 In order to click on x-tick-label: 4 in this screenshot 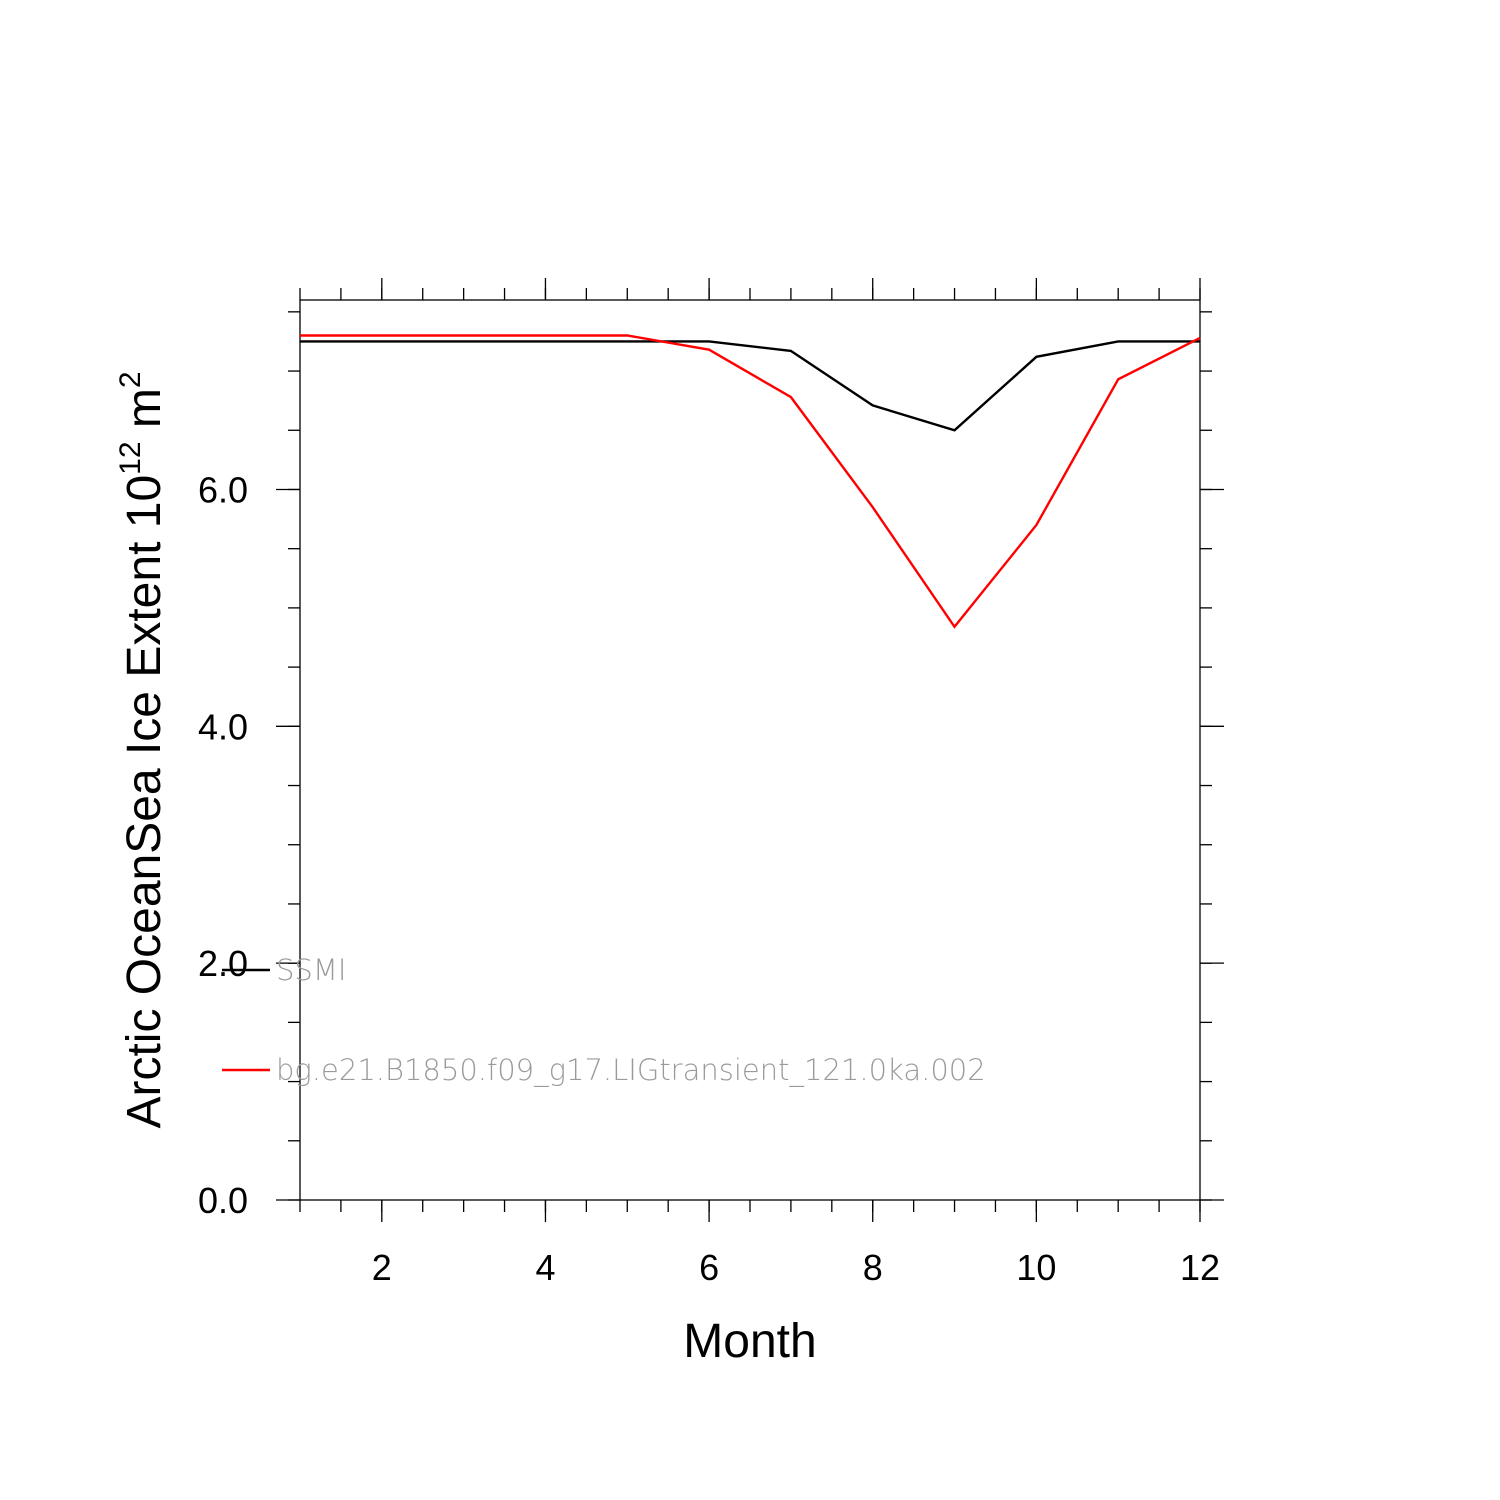, I will do `click(545, 1267)`.